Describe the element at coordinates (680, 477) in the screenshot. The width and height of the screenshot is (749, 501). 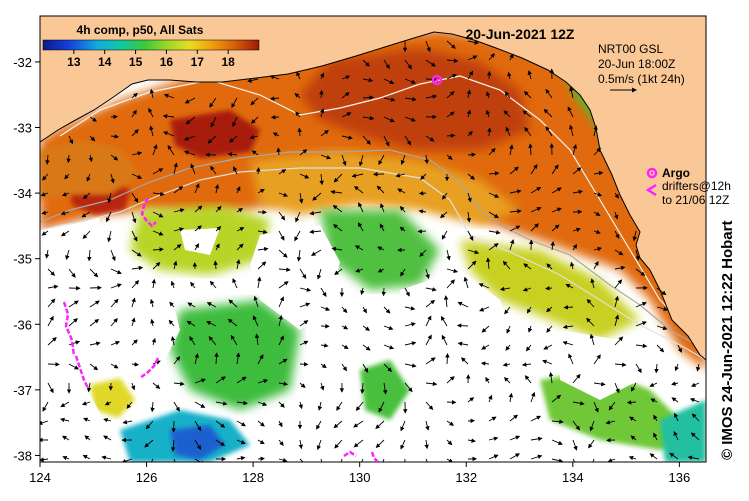
I see `x-tick-label: 136` at that location.